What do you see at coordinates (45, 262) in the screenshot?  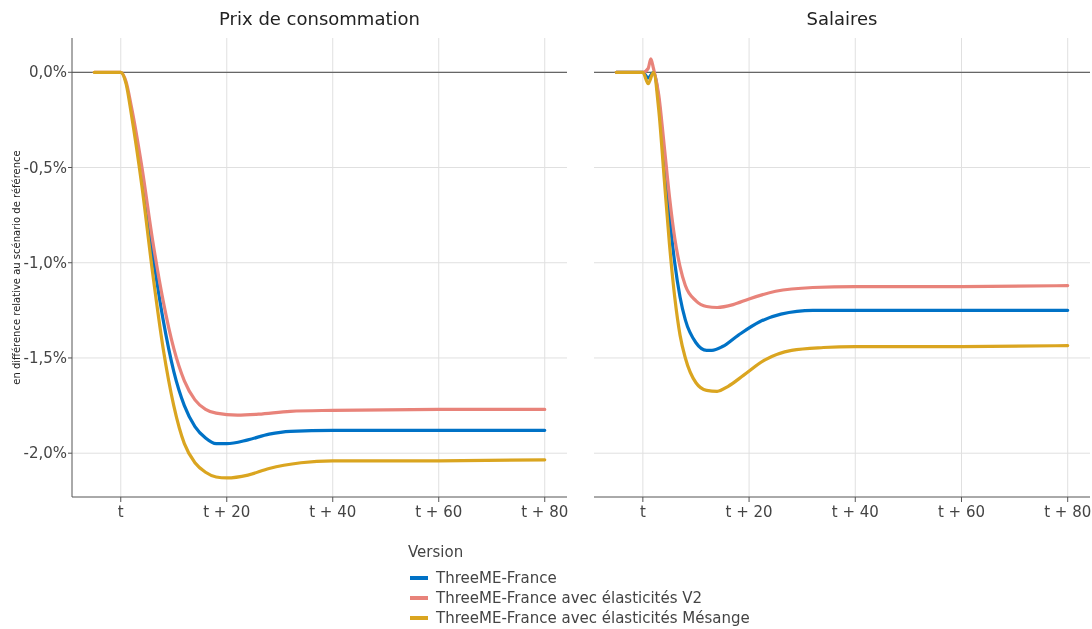 I see `y-tick-label: -1,0%` at bounding box center [45, 262].